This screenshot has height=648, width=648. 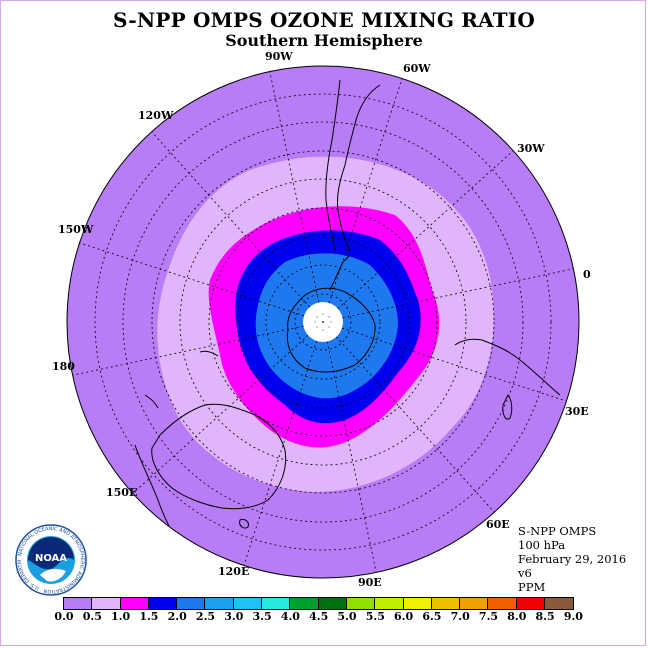 I want to click on lon-label-120e: 120E, so click(x=234, y=571).